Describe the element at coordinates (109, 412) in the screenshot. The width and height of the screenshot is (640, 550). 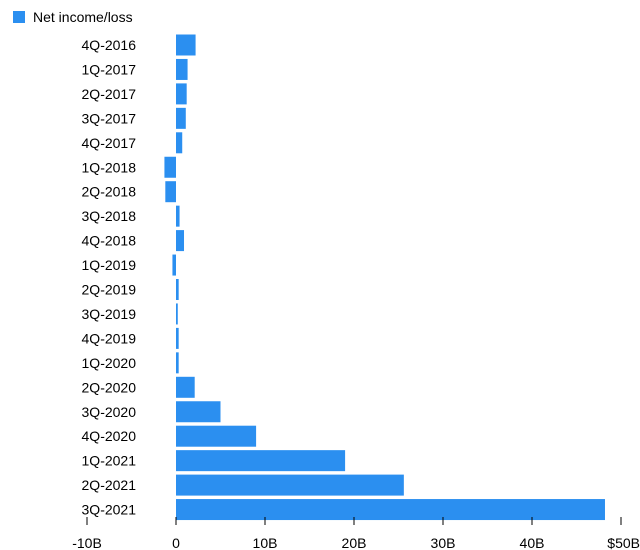
I see `category-label-3Q-2020: 3Q-2020` at that location.